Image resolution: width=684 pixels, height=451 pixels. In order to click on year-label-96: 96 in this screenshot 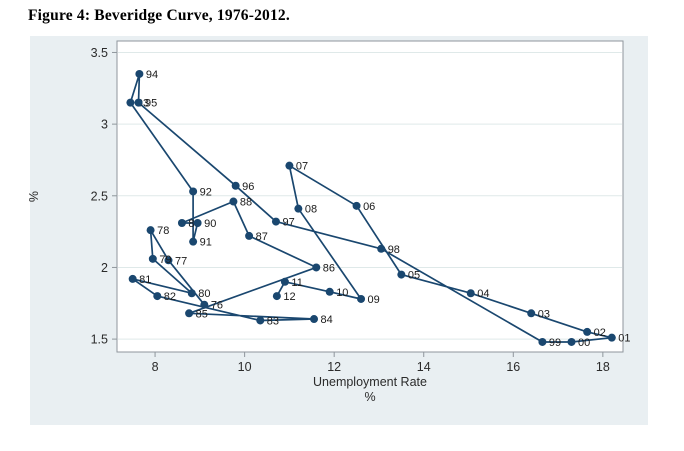, I will do `click(248, 187)`.